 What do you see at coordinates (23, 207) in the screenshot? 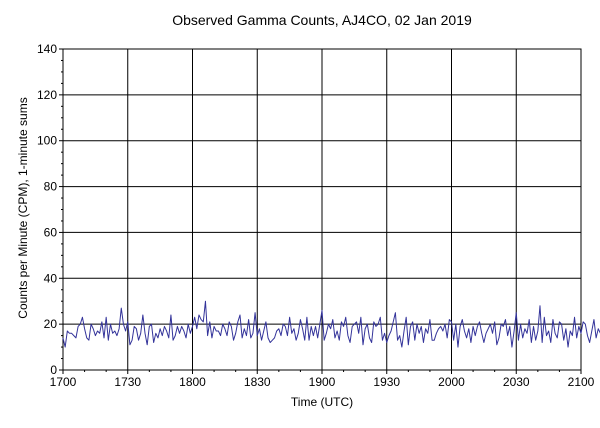
I see `y-axis-title: Counts per Minute (CPM), 1-minute sums` at bounding box center [23, 207].